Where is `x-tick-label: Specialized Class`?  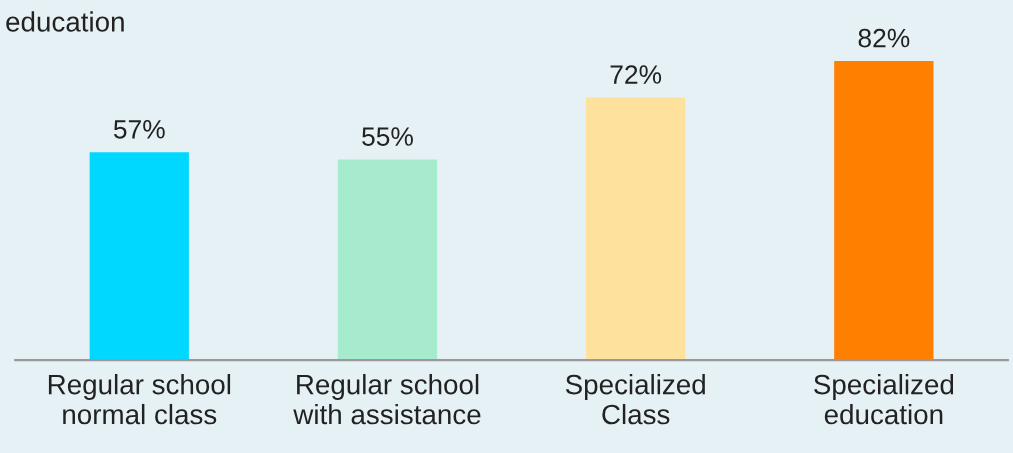
x-tick-label: Specialized Class is located at coordinates (635, 399).